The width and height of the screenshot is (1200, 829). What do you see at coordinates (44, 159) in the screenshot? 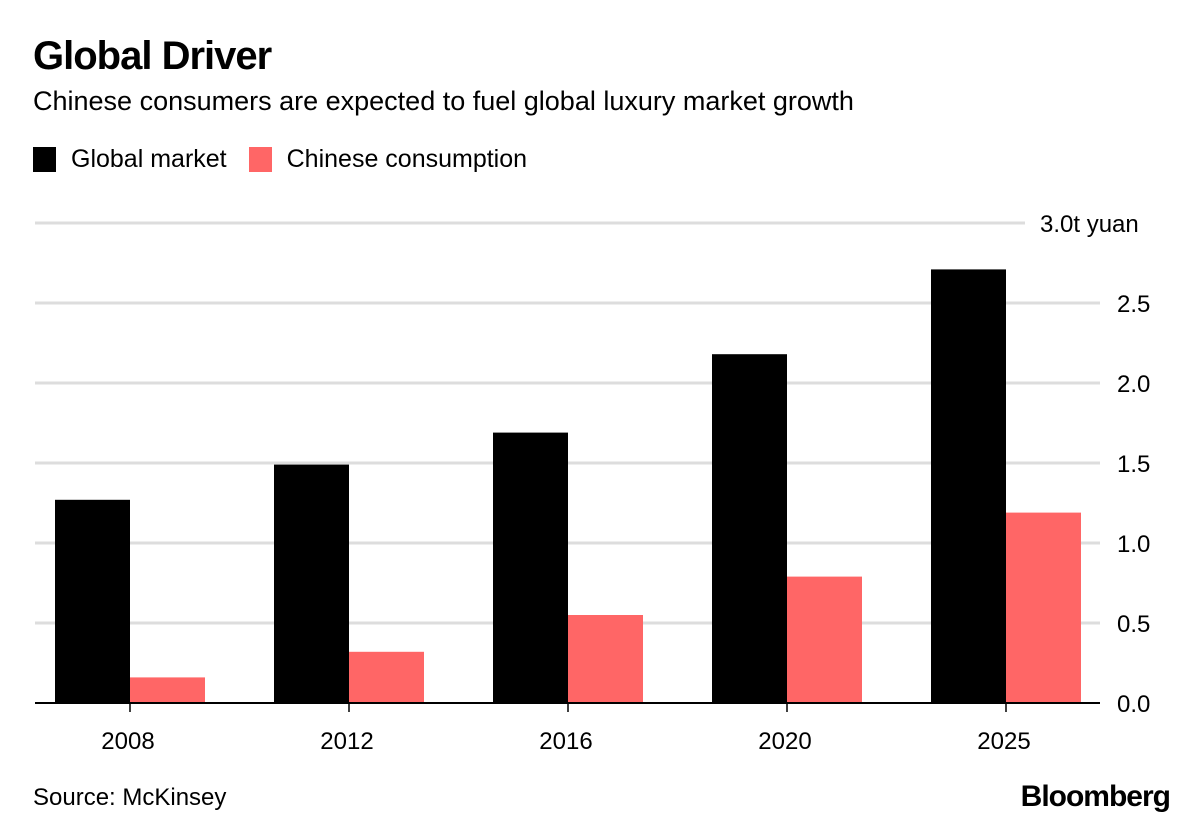
I see `legend-swatch-global-market` at bounding box center [44, 159].